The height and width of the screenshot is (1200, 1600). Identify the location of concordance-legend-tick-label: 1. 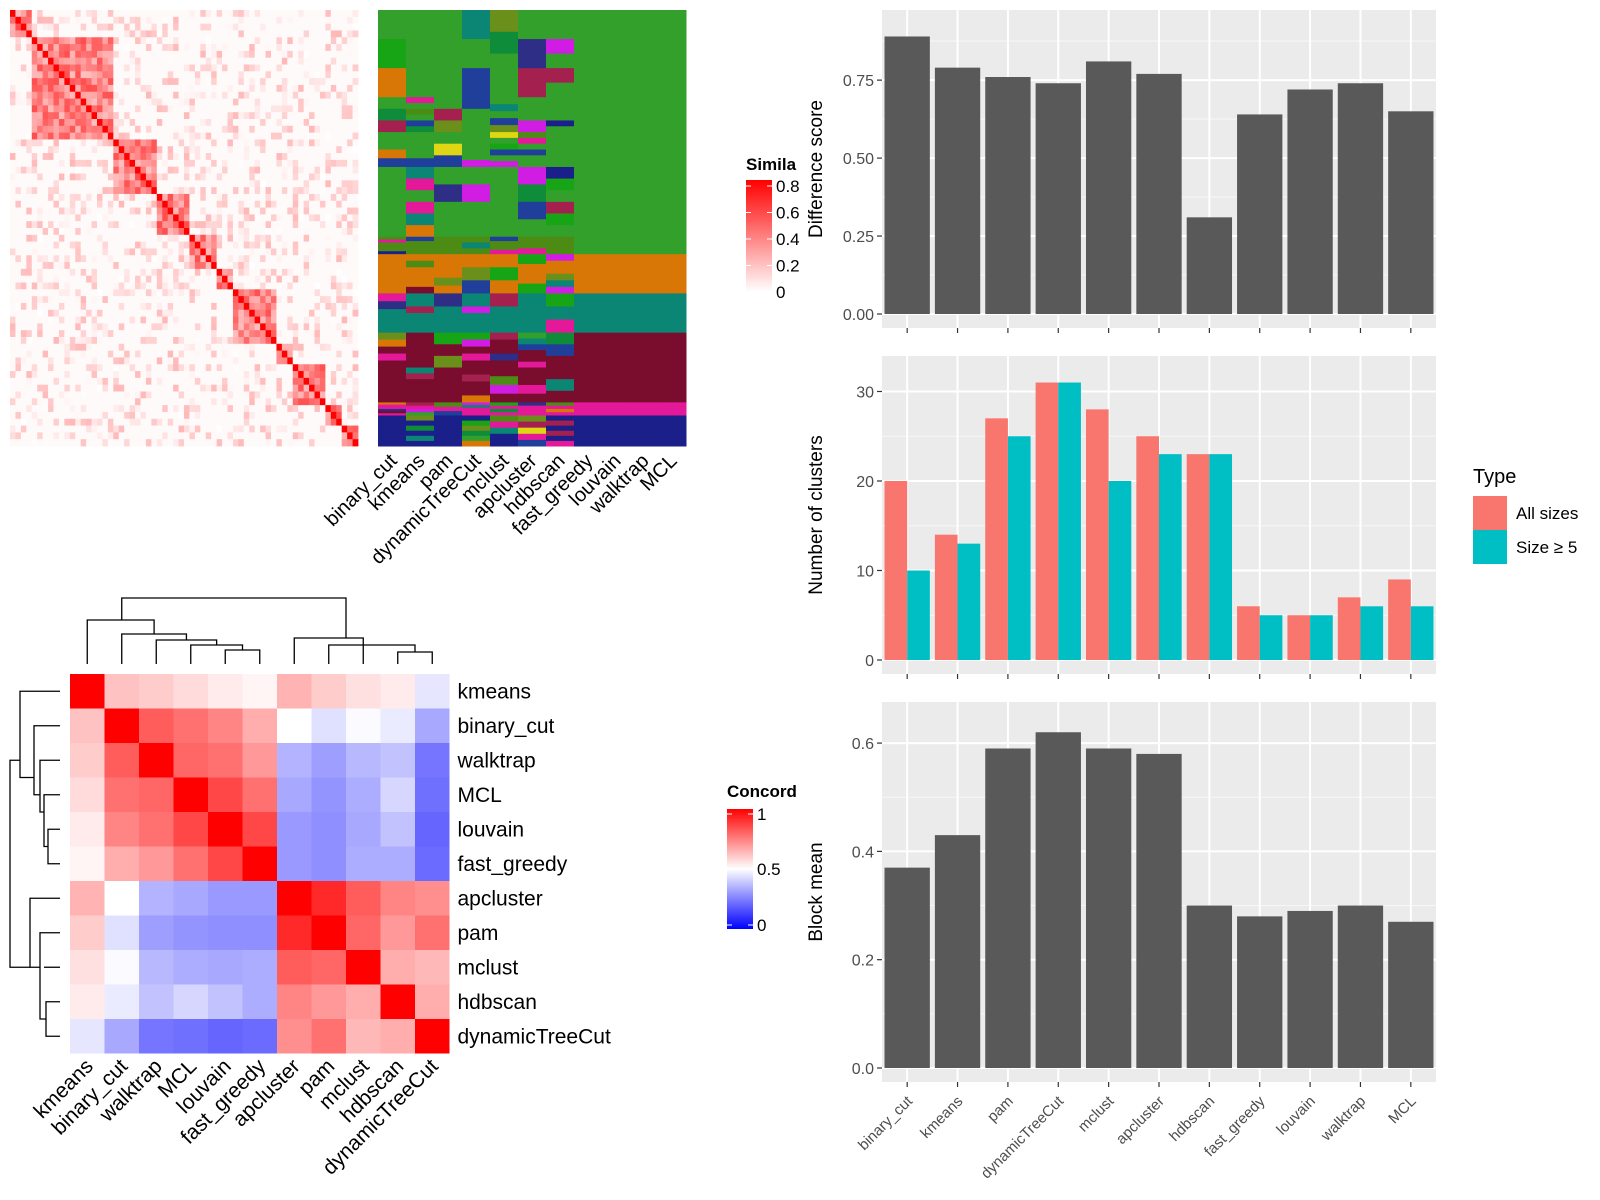
(761, 814).